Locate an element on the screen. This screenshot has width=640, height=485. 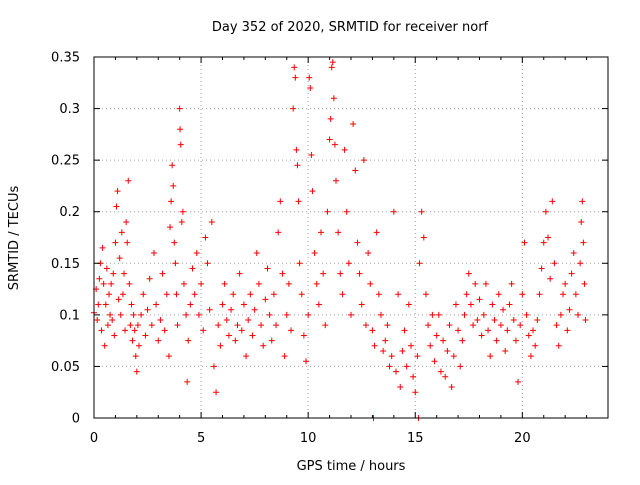
x-tick-label: 5 is located at coordinates (201, 438).